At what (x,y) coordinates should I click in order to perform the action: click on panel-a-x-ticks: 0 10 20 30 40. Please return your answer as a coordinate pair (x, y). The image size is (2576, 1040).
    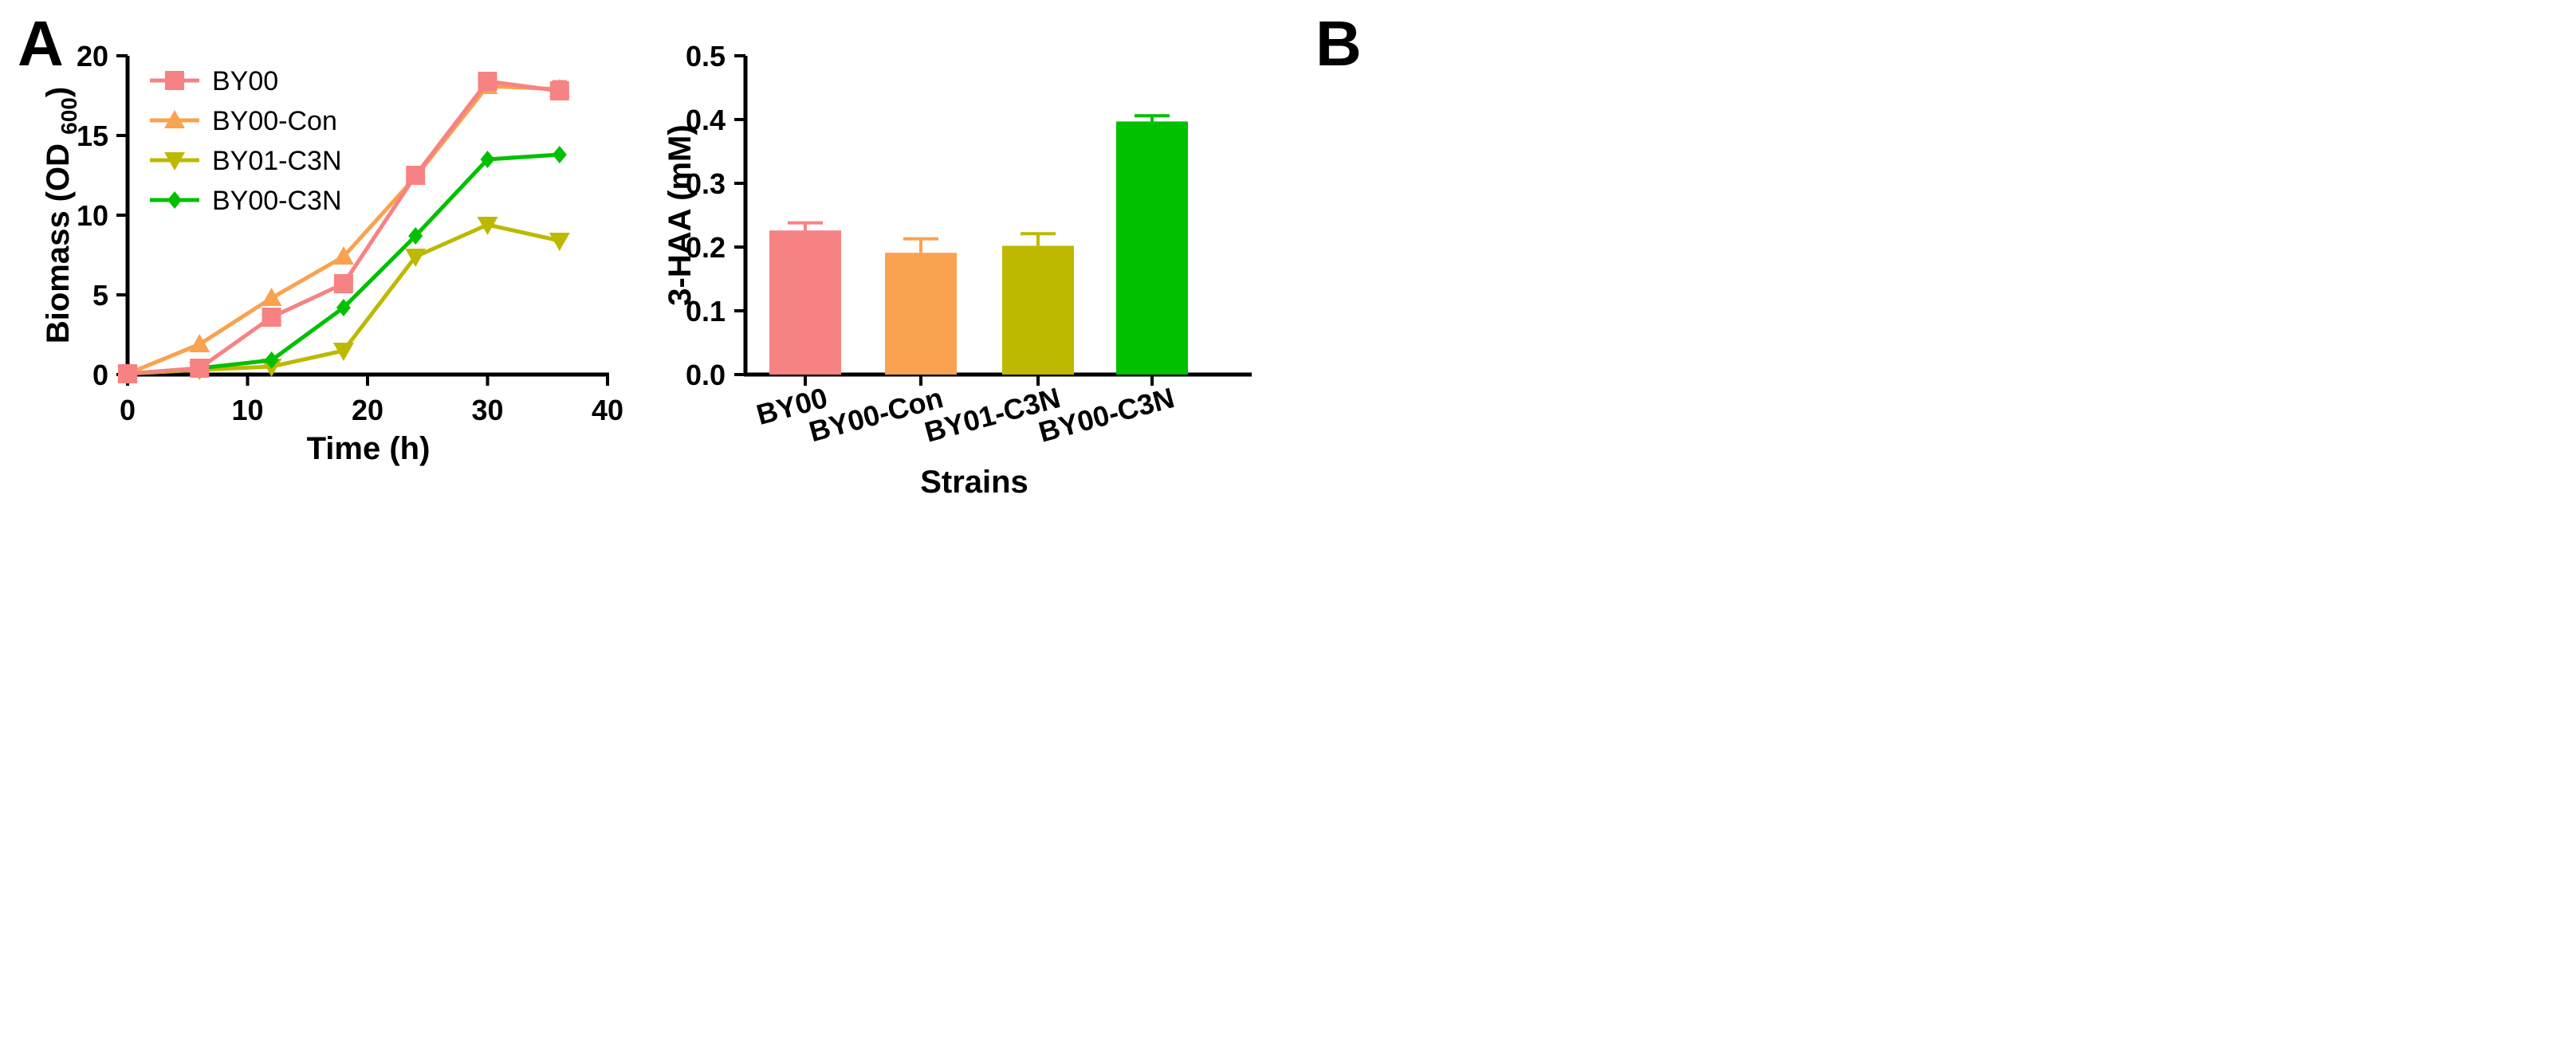
    Looking at the image, I should click on (372, 400).